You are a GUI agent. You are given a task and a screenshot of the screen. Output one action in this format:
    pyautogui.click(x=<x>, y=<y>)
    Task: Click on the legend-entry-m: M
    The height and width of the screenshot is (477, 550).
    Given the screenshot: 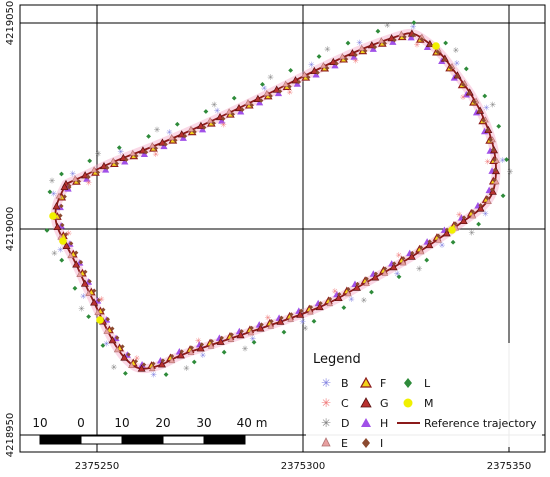 What is the action you would take?
    pyautogui.click(x=418, y=403)
    